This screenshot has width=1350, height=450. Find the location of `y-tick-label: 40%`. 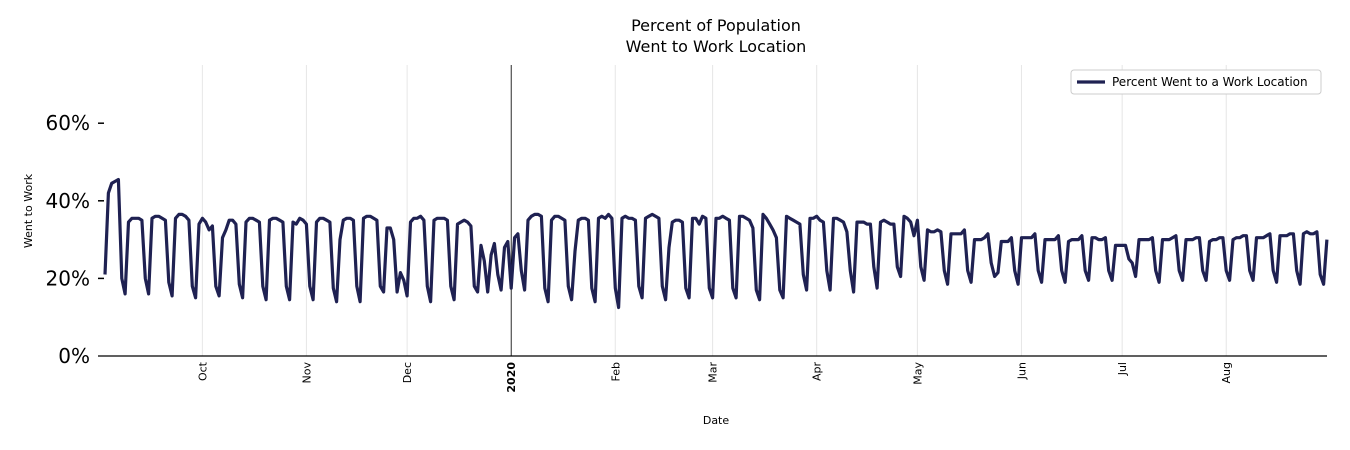

y-tick-label: 40% is located at coordinates (68, 201).